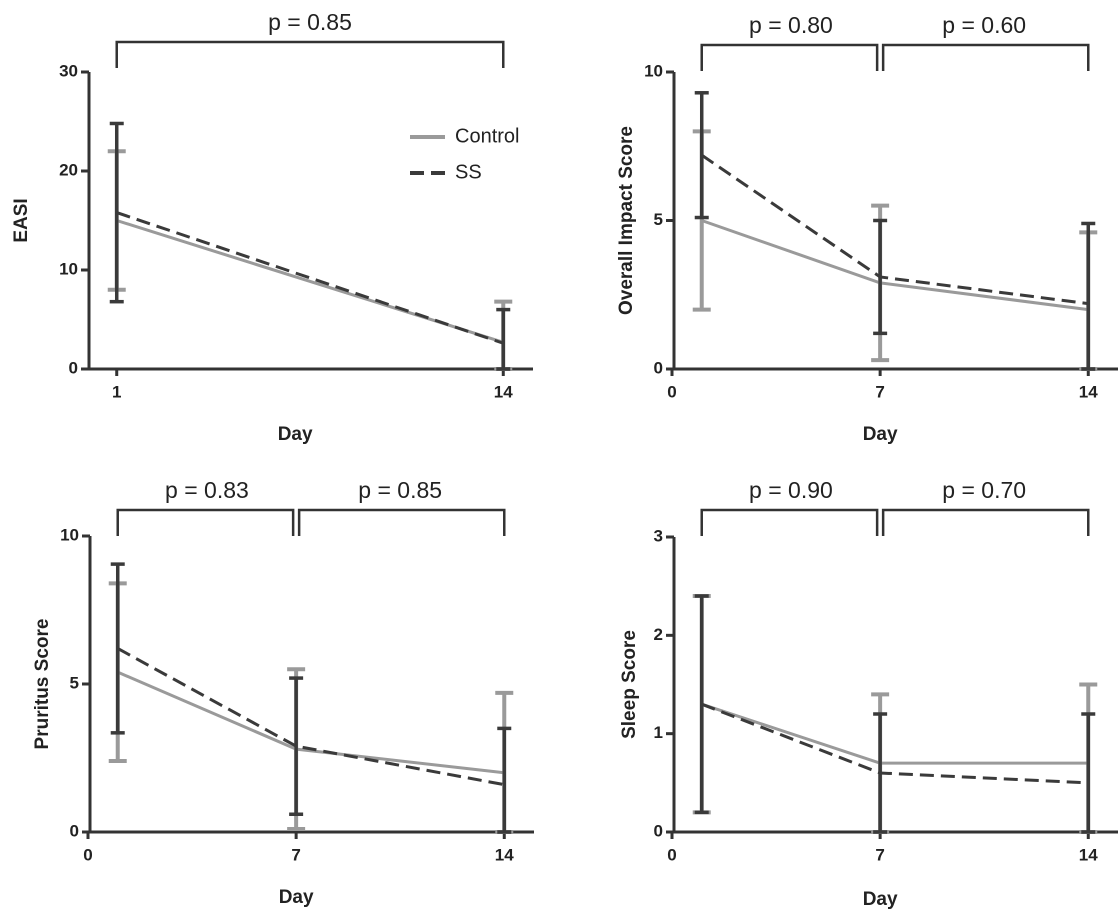  What do you see at coordinates (68, 70) in the screenshot?
I see `y-tick-label: 30` at bounding box center [68, 70].